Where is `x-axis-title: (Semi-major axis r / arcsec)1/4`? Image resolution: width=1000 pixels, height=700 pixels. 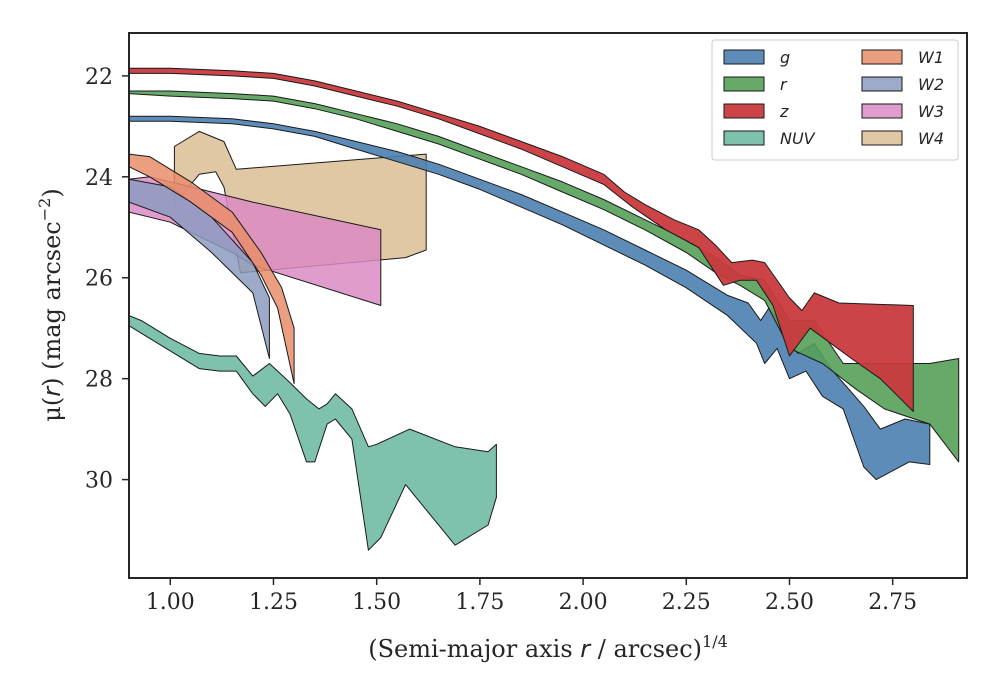 x-axis-title: (Semi-major axis r / arcsec)1/4 is located at coordinates (548, 647).